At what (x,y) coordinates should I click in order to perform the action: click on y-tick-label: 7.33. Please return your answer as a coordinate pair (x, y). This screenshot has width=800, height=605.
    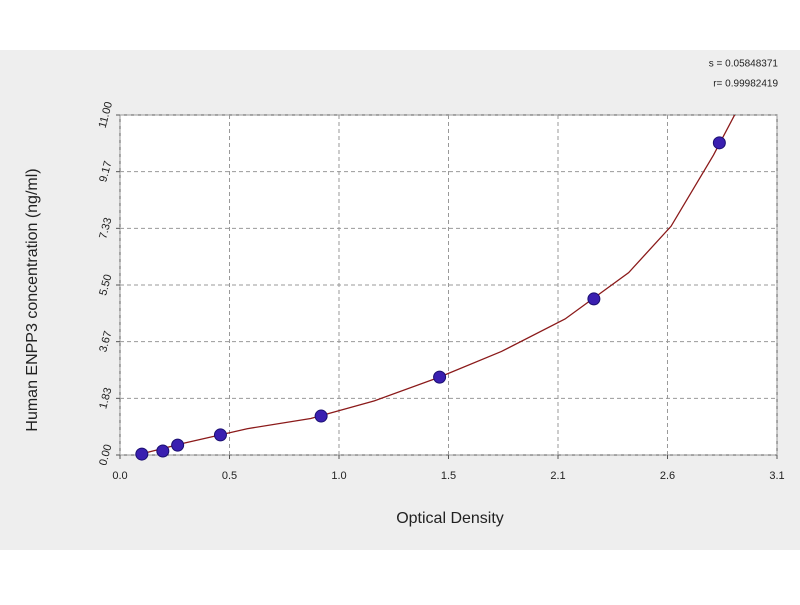
    Looking at the image, I should click on (105, 228).